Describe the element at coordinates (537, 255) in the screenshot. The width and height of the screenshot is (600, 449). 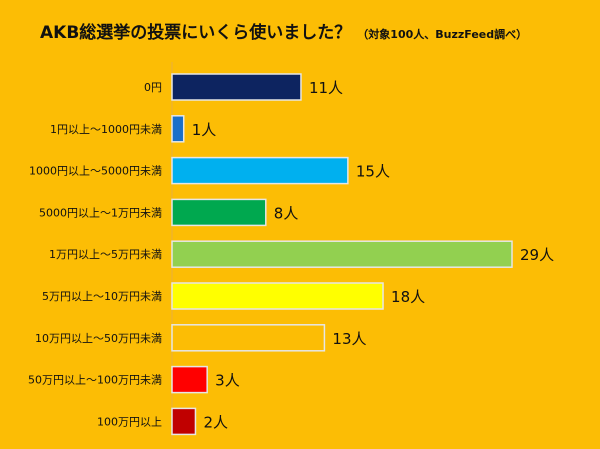
I see `data-label: 29人` at that location.